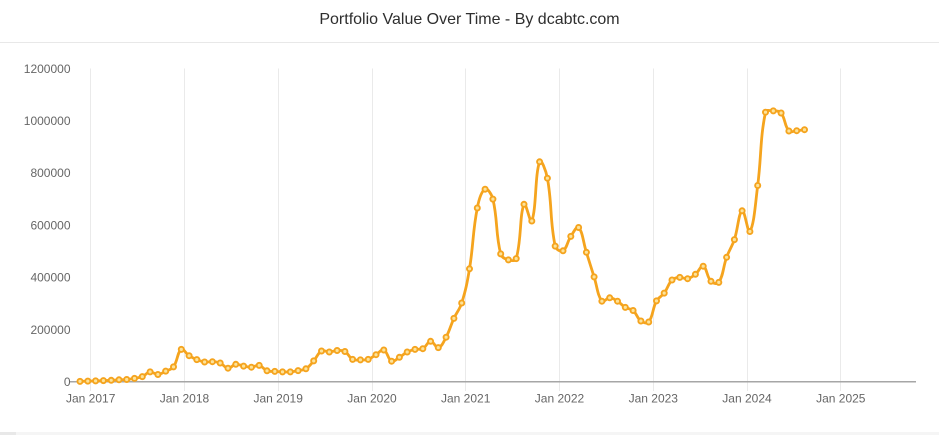 This screenshot has width=939, height=440. What do you see at coordinates (50, 330) in the screenshot?
I see `svg-text: 200000` at bounding box center [50, 330].